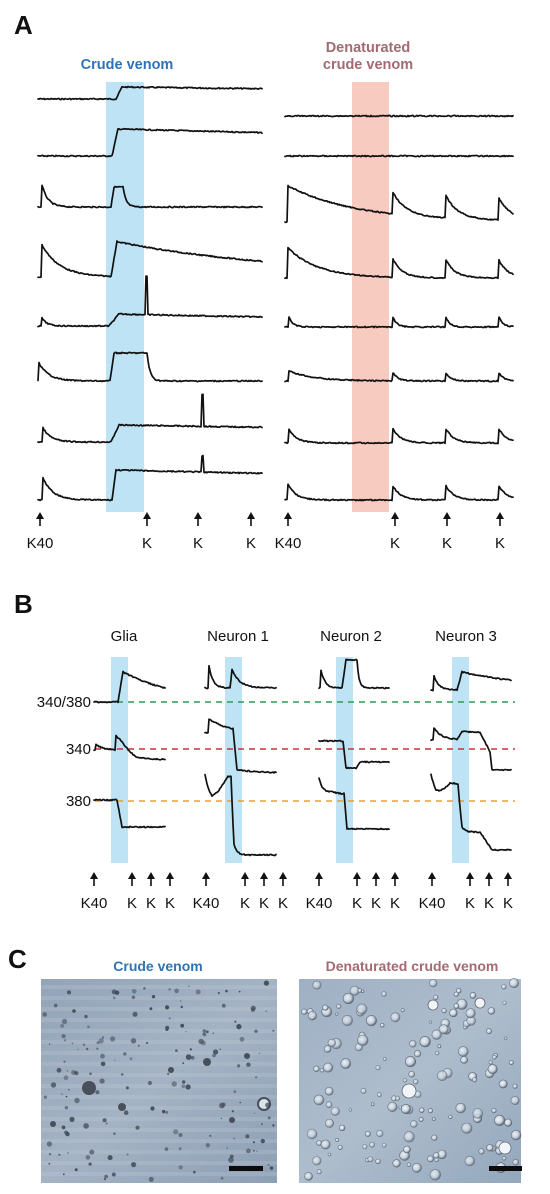 The width and height of the screenshot is (550, 1194). Describe the element at coordinates (206, 903) in the screenshot. I see `arrow-b-2-1-label: K40` at that location.